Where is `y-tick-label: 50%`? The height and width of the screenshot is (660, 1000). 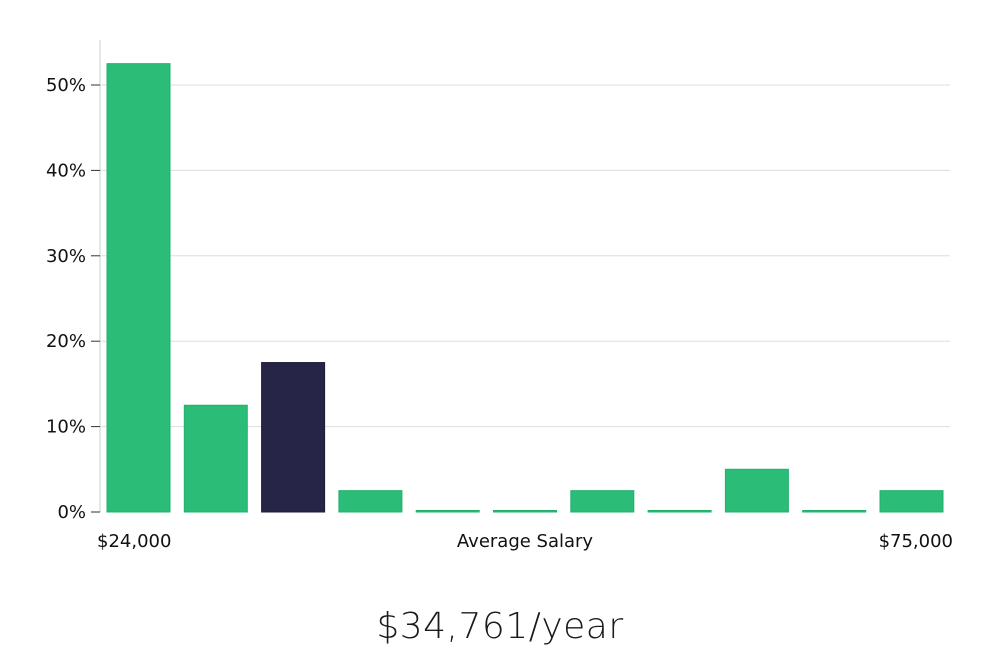
y-tick-label: 50% is located at coordinates (66, 85).